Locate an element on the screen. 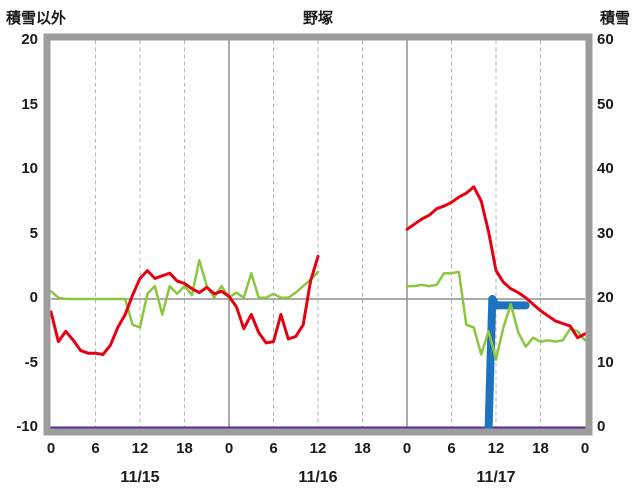  right-axis-title: 積雪 is located at coordinates (614, 18).